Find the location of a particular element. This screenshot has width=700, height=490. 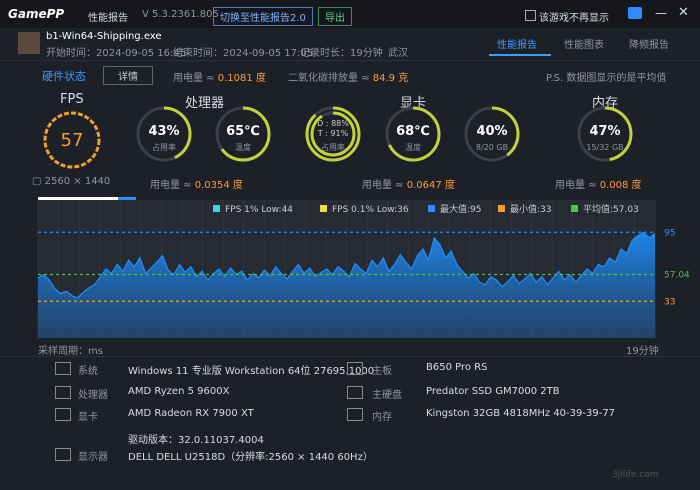

gpu-title: 显卡 is located at coordinates (413, 103).